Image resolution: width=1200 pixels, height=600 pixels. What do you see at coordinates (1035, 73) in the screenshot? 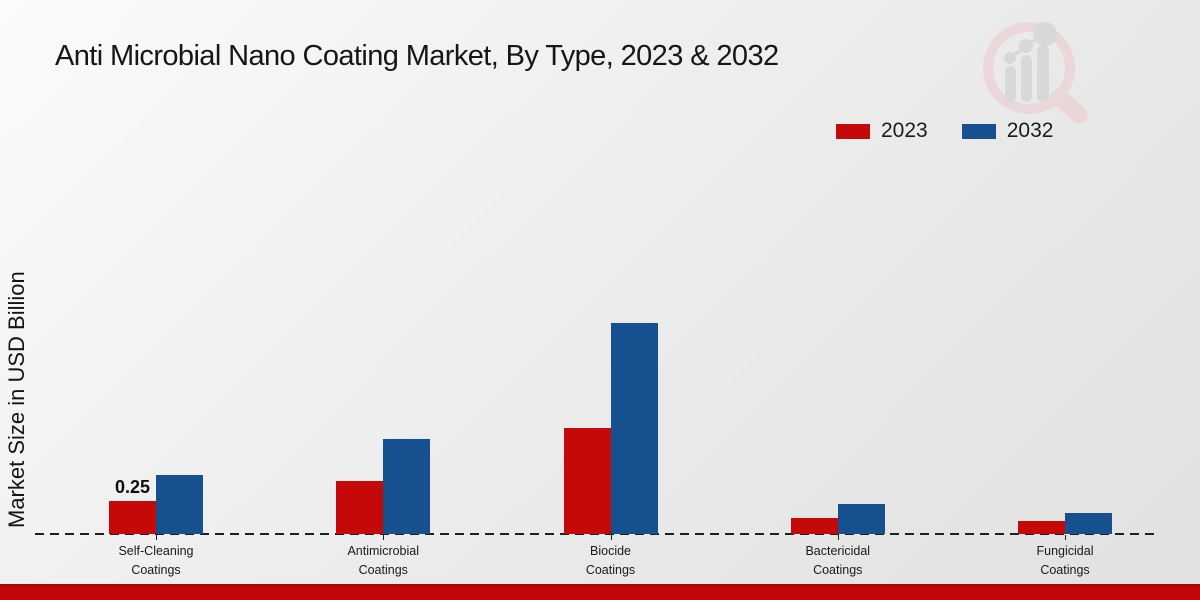
I see `market-research-future-logo-icon` at bounding box center [1035, 73].